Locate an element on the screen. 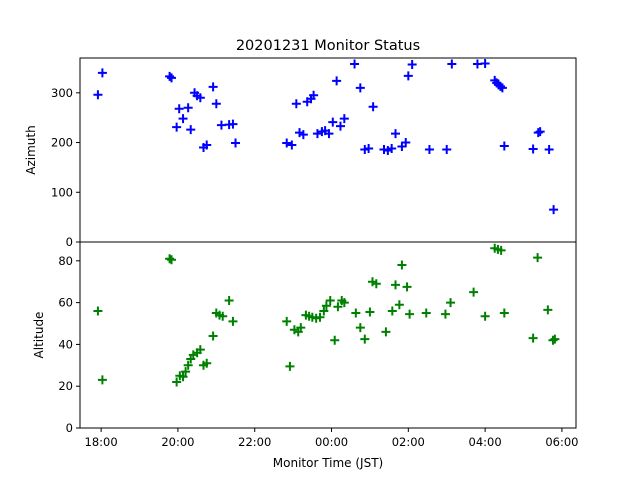 The image size is (640, 480). altitude-y-tick-label: 40 is located at coordinates (65, 344).